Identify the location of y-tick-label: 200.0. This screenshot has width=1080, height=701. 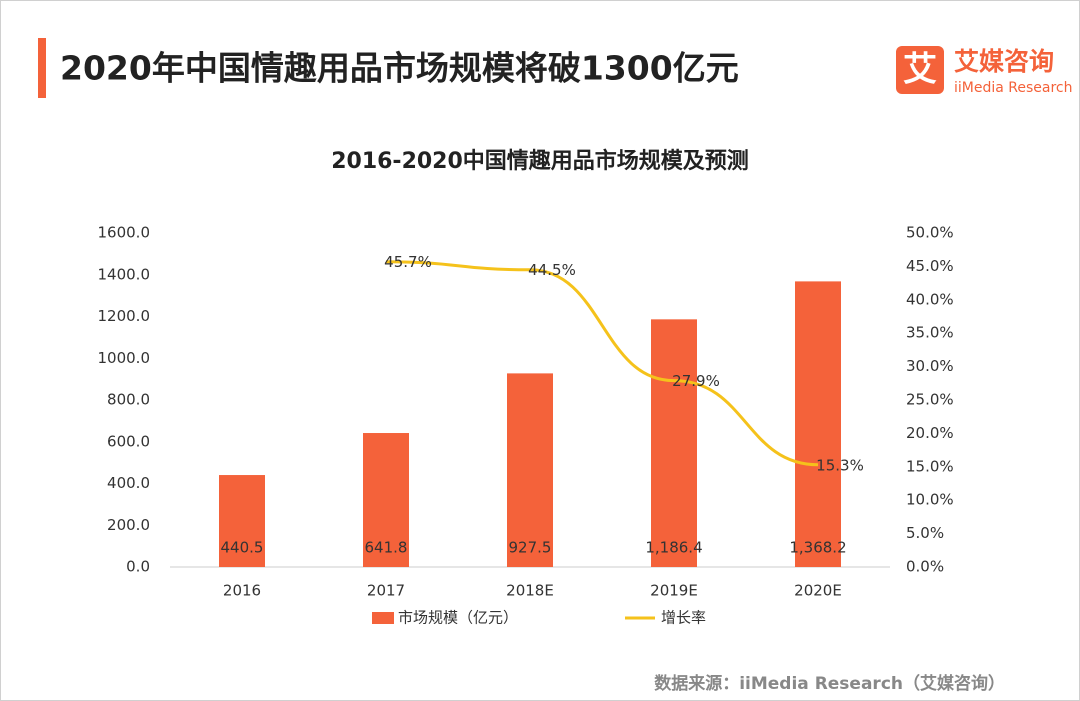
(128, 525).